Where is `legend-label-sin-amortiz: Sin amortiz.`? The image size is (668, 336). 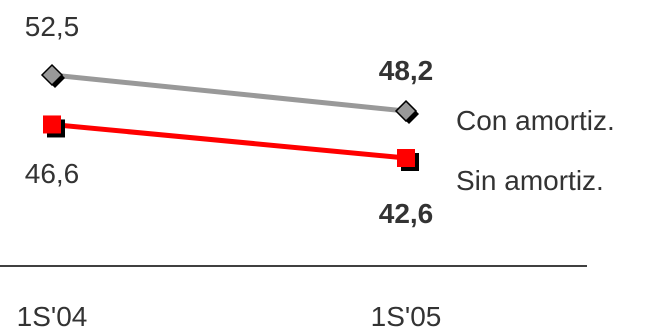
legend-label-sin-amortiz: Sin amortiz. is located at coordinates (530, 180).